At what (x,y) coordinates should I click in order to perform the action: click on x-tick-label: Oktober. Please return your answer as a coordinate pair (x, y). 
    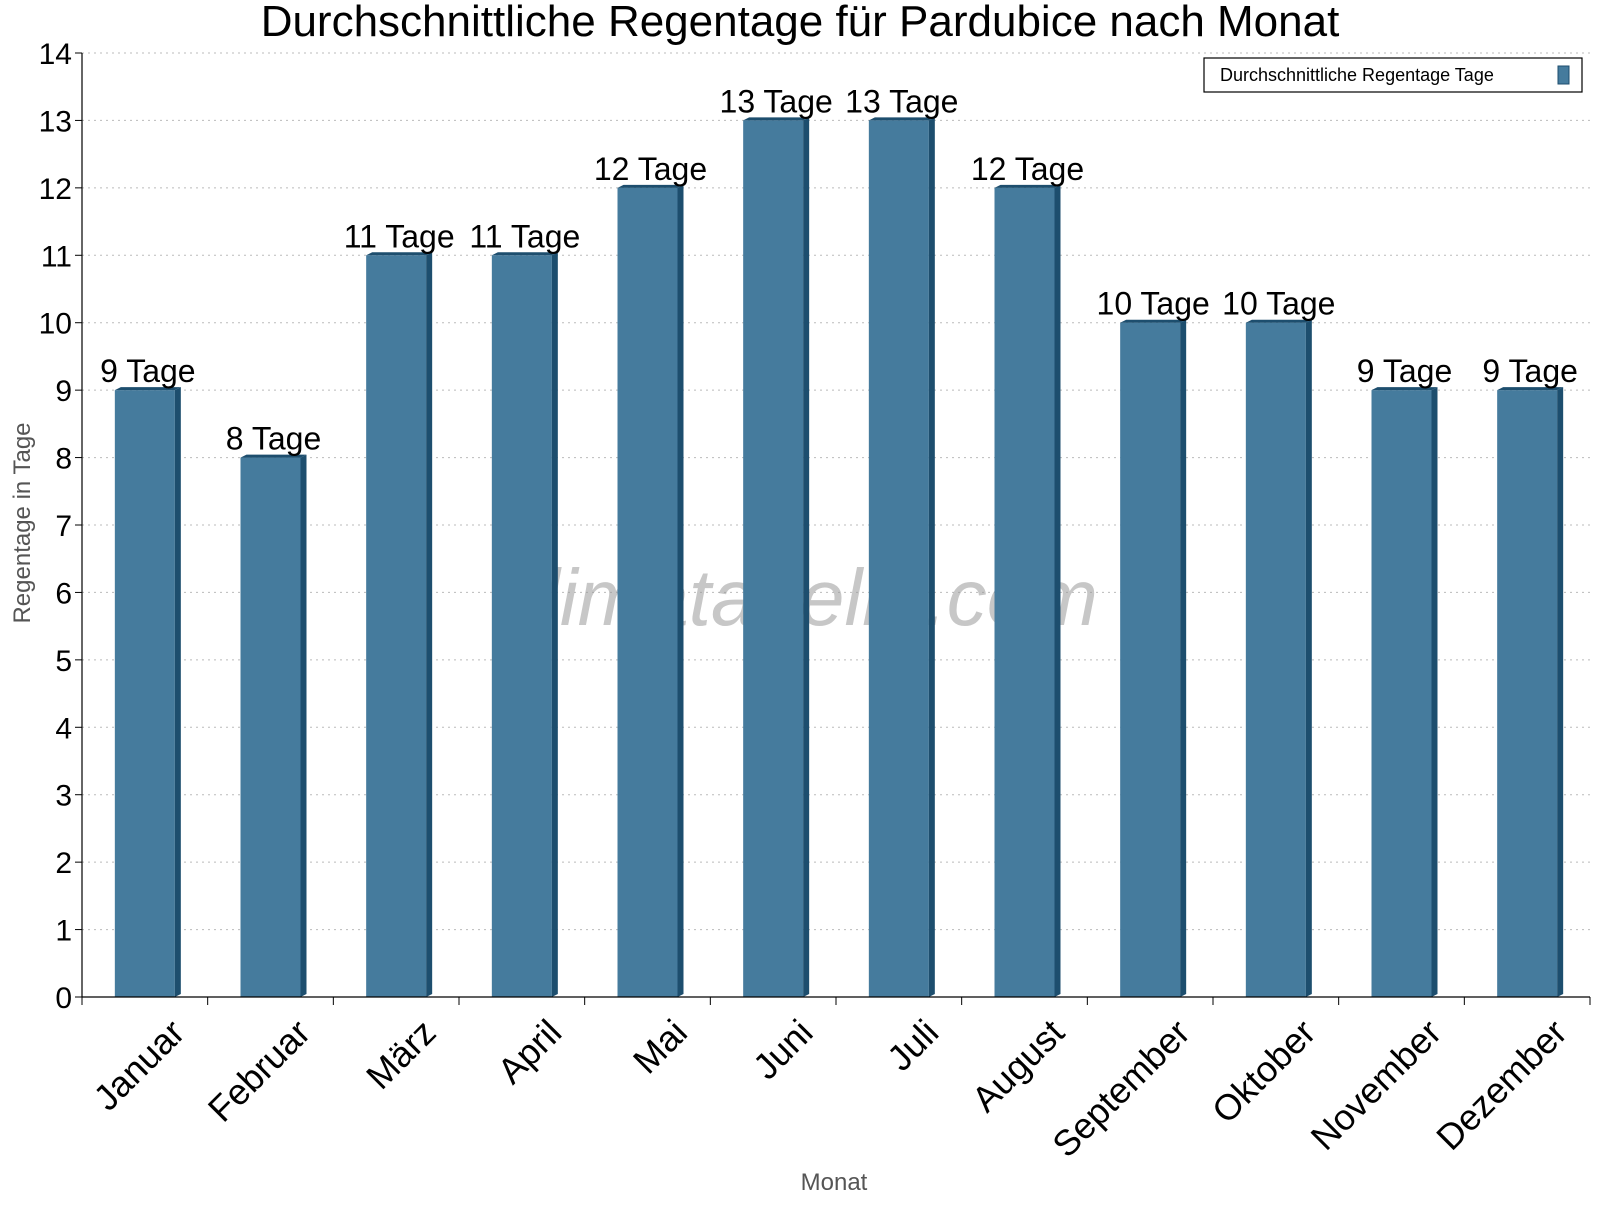
    Looking at the image, I should click on (1264, 1071).